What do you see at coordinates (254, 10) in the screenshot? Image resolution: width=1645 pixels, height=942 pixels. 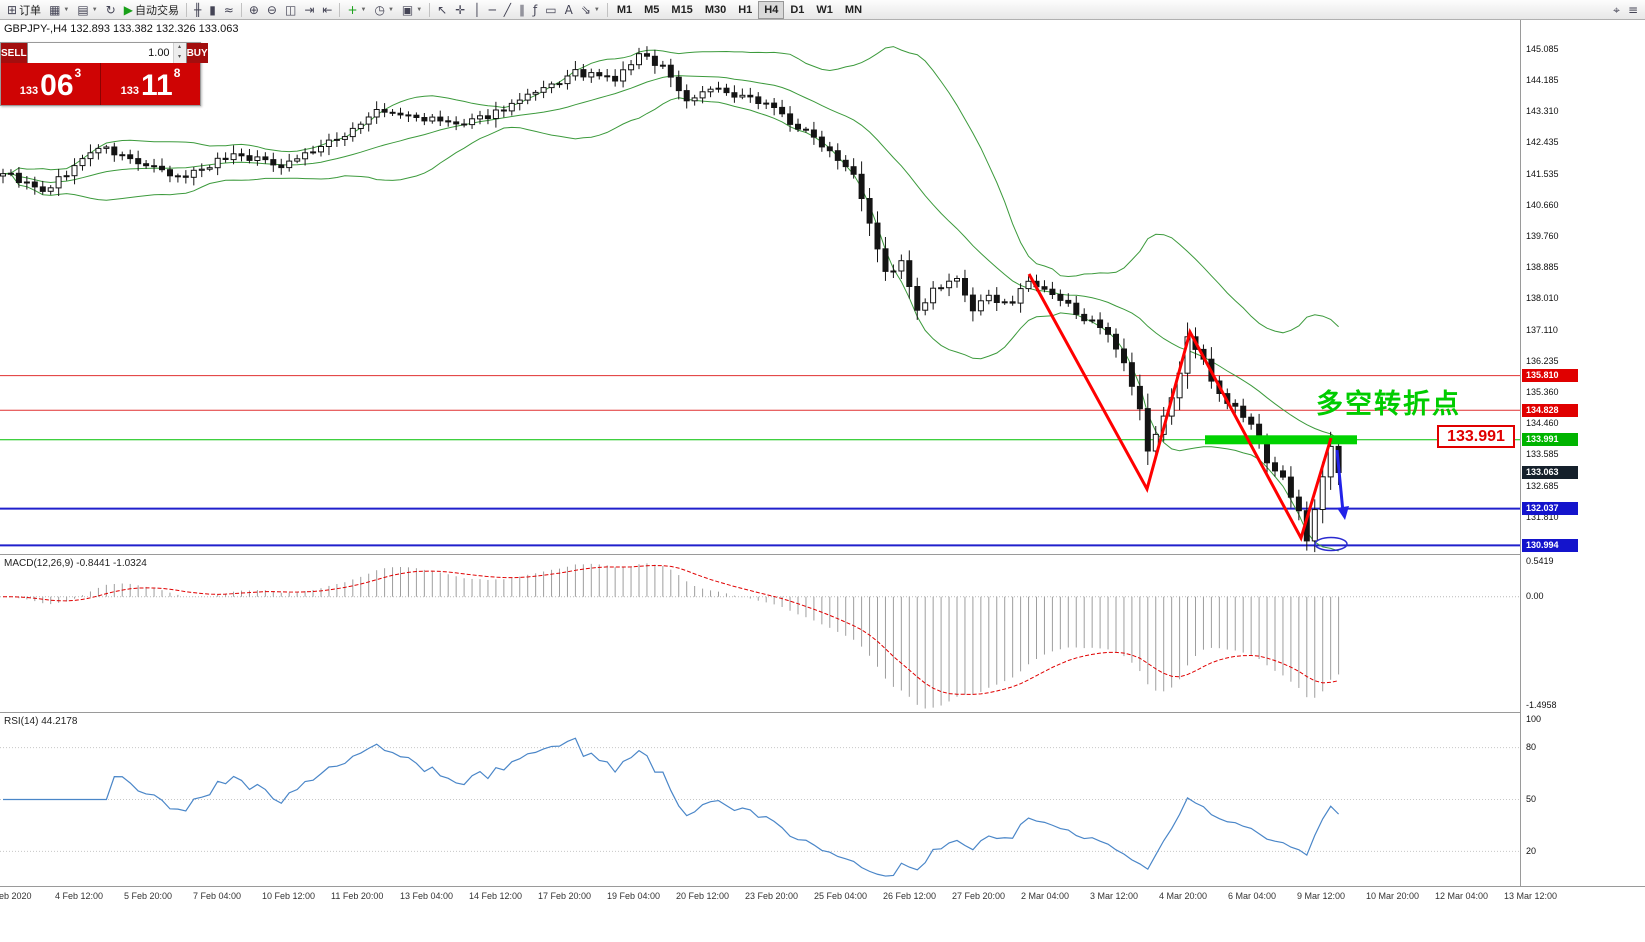 I see `zoom-in-button: ⊕` at bounding box center [254, 10].